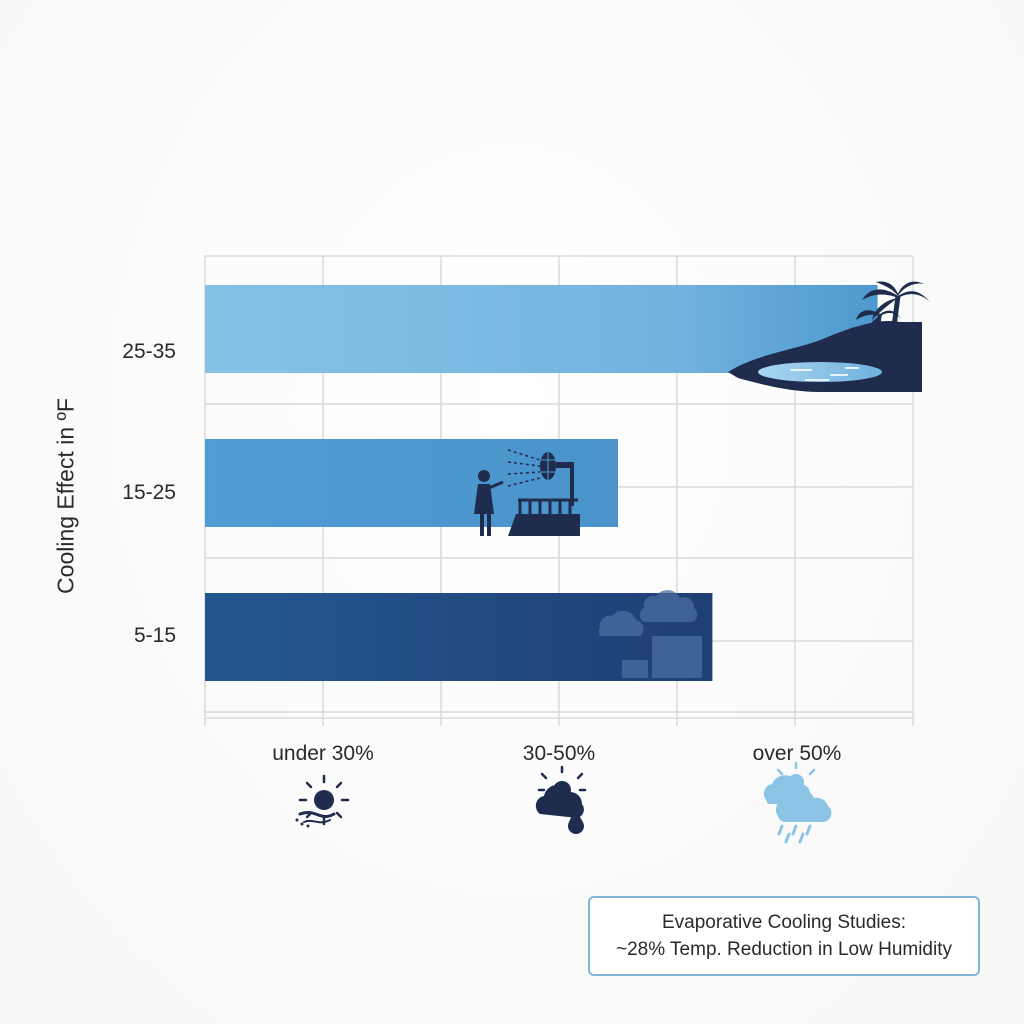  Describe the element at coordinates (797, 753) in the screenshot. I see `x-category-label: over 50%` at that location.